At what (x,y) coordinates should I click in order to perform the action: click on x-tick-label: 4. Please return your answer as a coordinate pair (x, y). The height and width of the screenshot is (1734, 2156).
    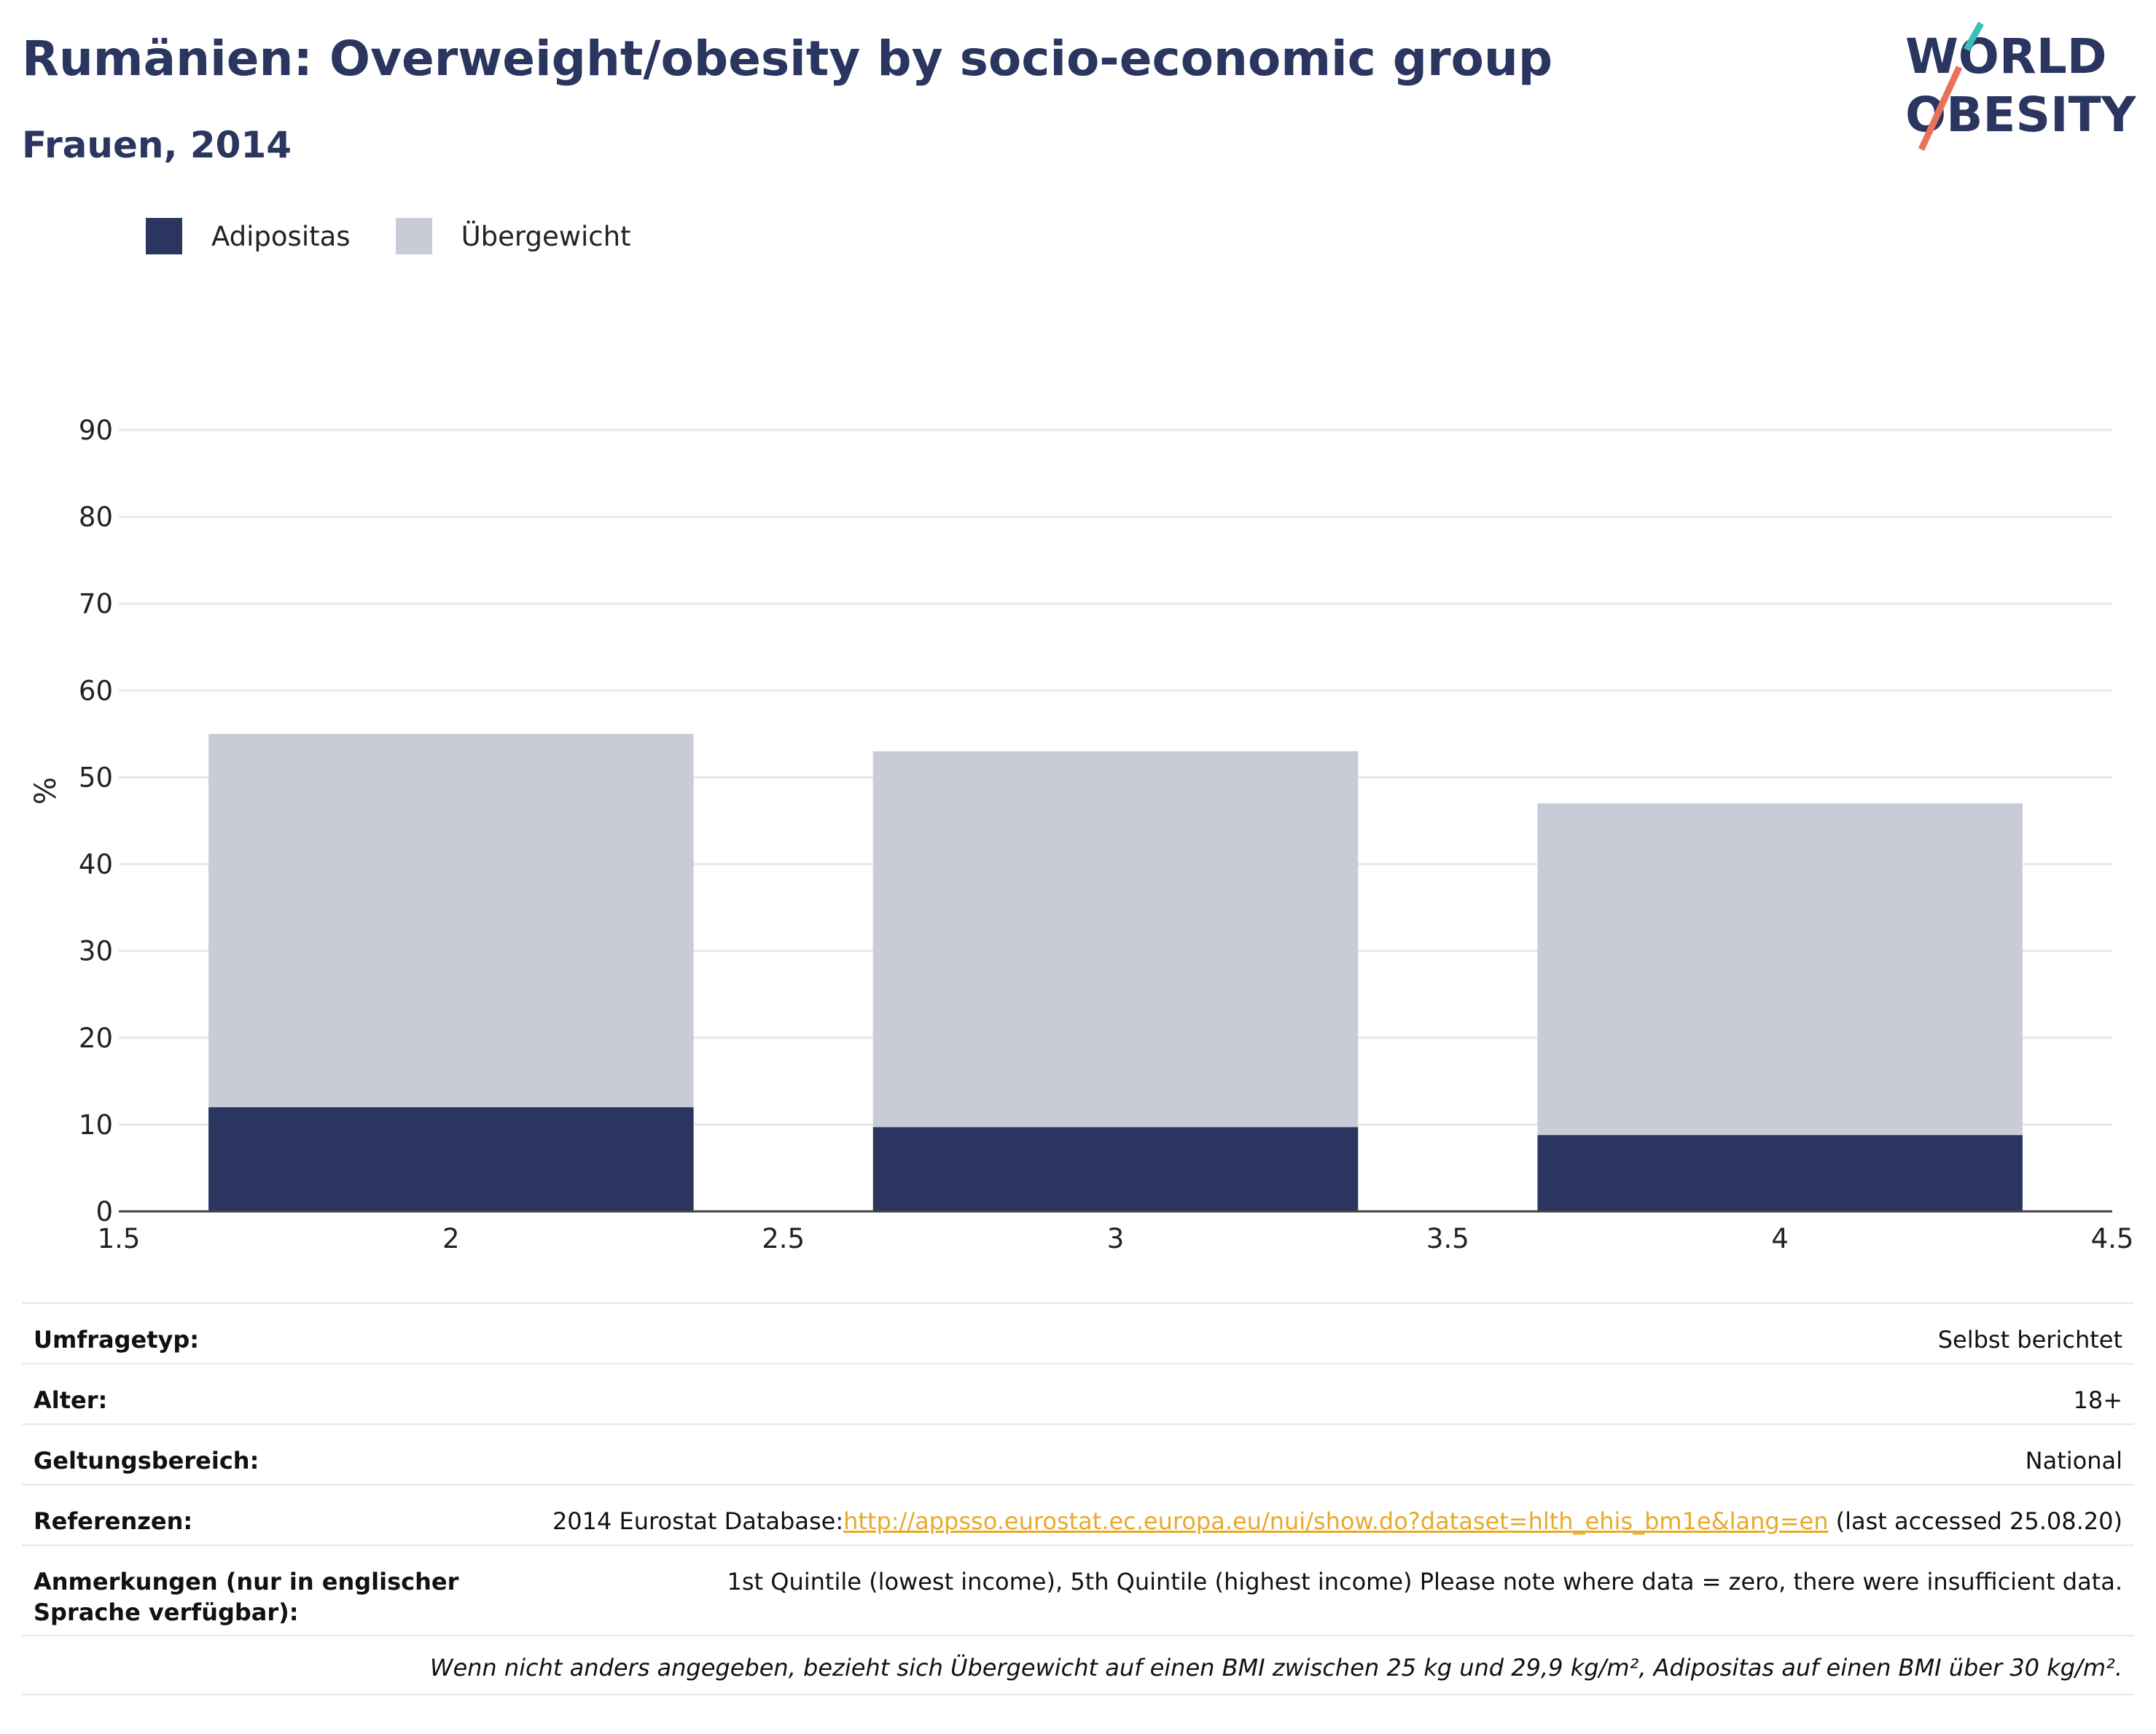
    Looking at the image, I should click on (1780, 1238).